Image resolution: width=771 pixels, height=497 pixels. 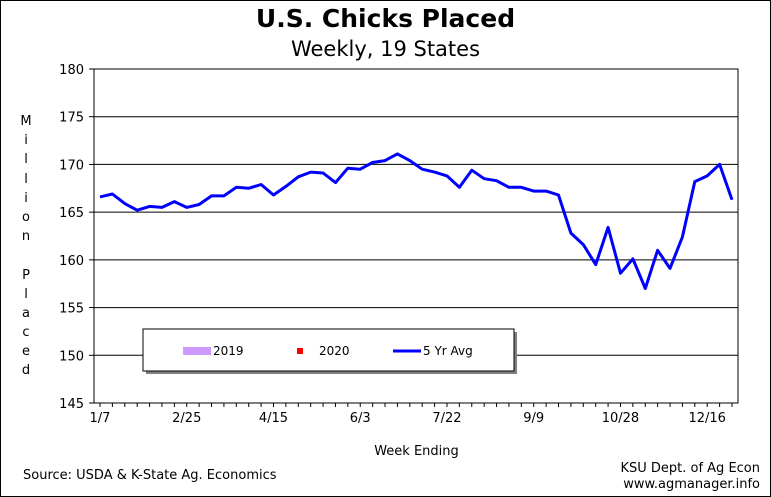 I want to click on legend-label-2020: 2020, so click(x=334, y=351).